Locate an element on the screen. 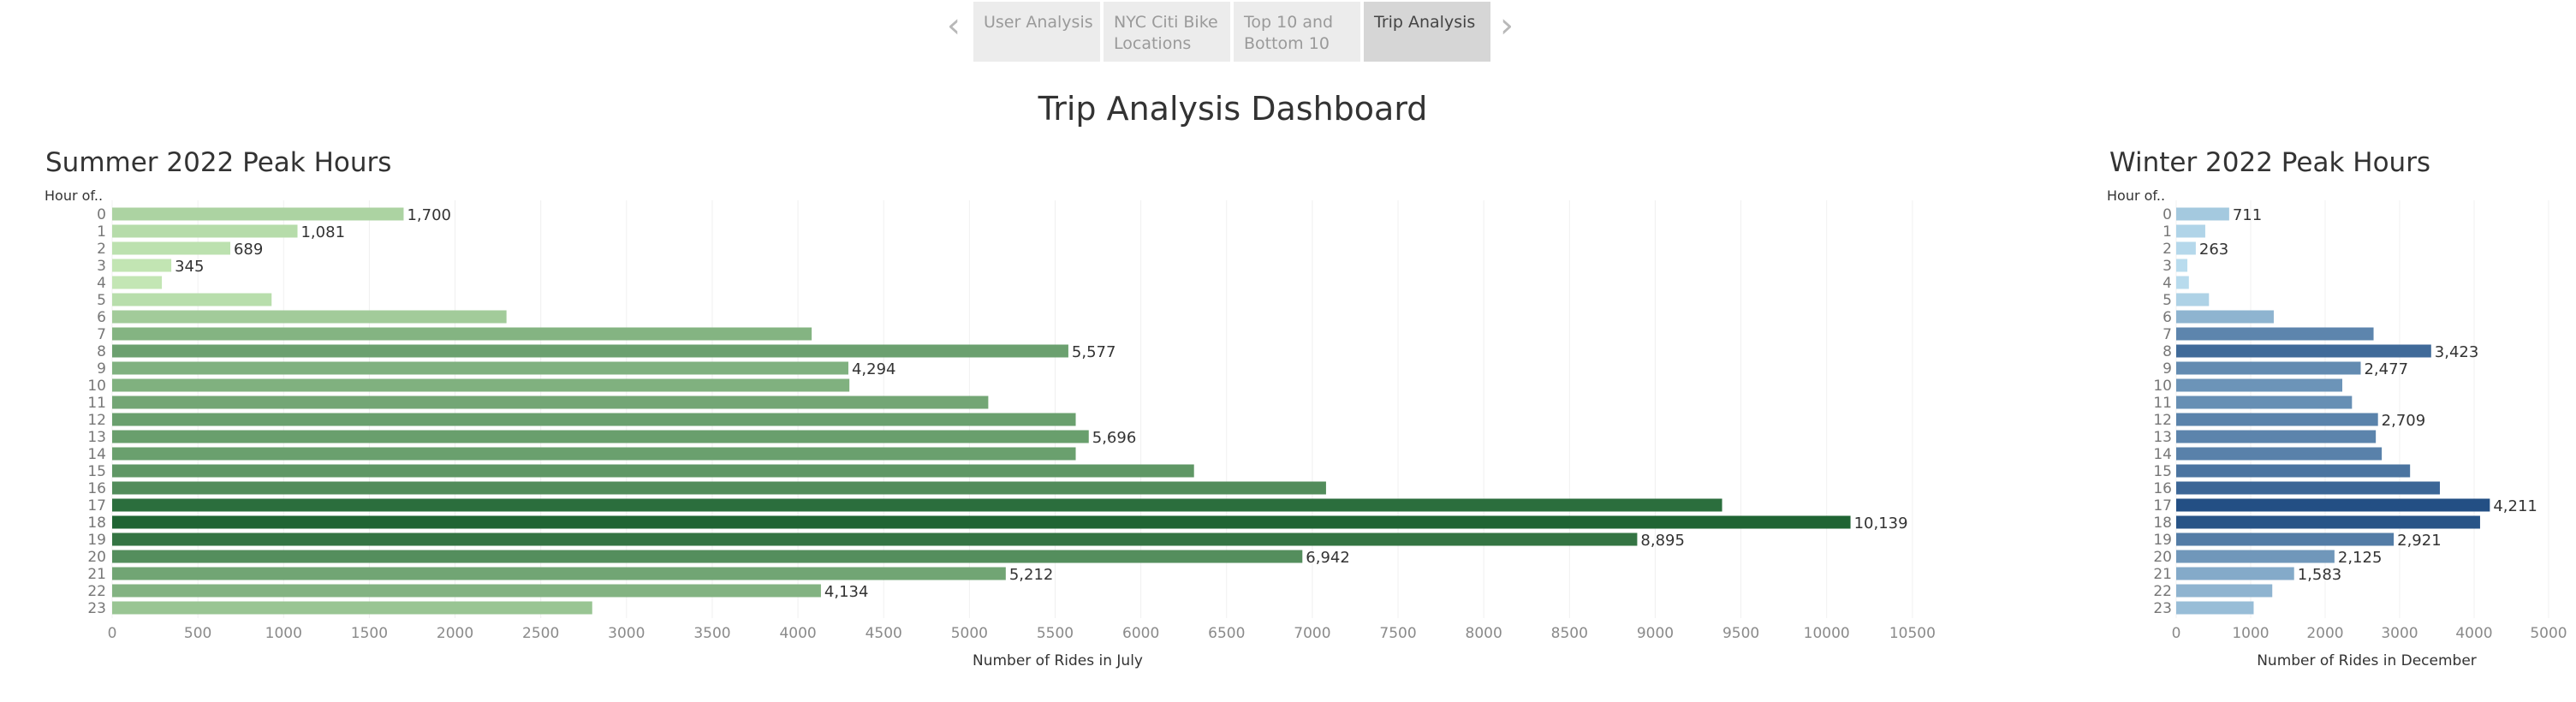  winter-category-label: 6 is located at coordinates (2167, 317).